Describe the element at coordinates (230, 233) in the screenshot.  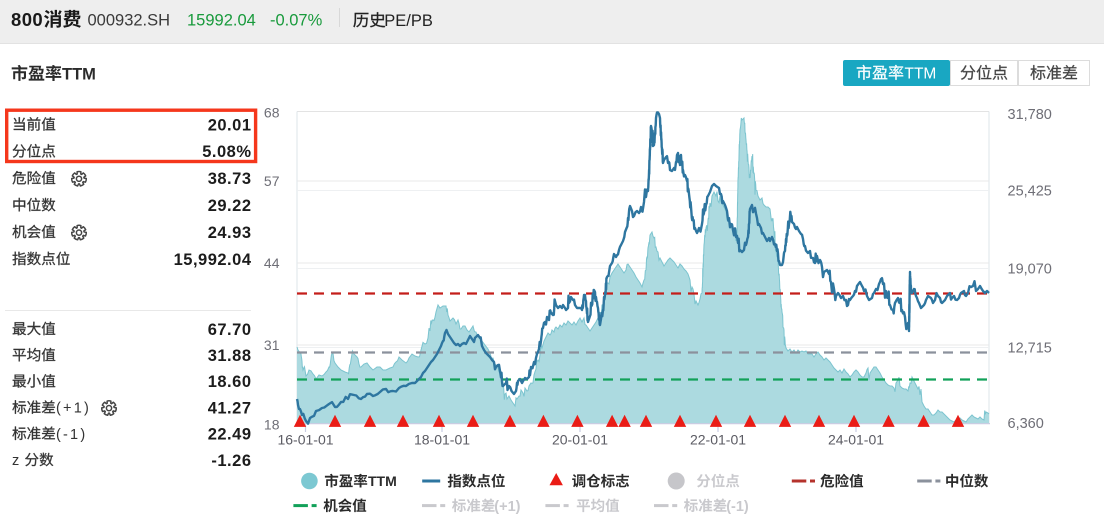
I see `svg-text: 24.93` at that location.